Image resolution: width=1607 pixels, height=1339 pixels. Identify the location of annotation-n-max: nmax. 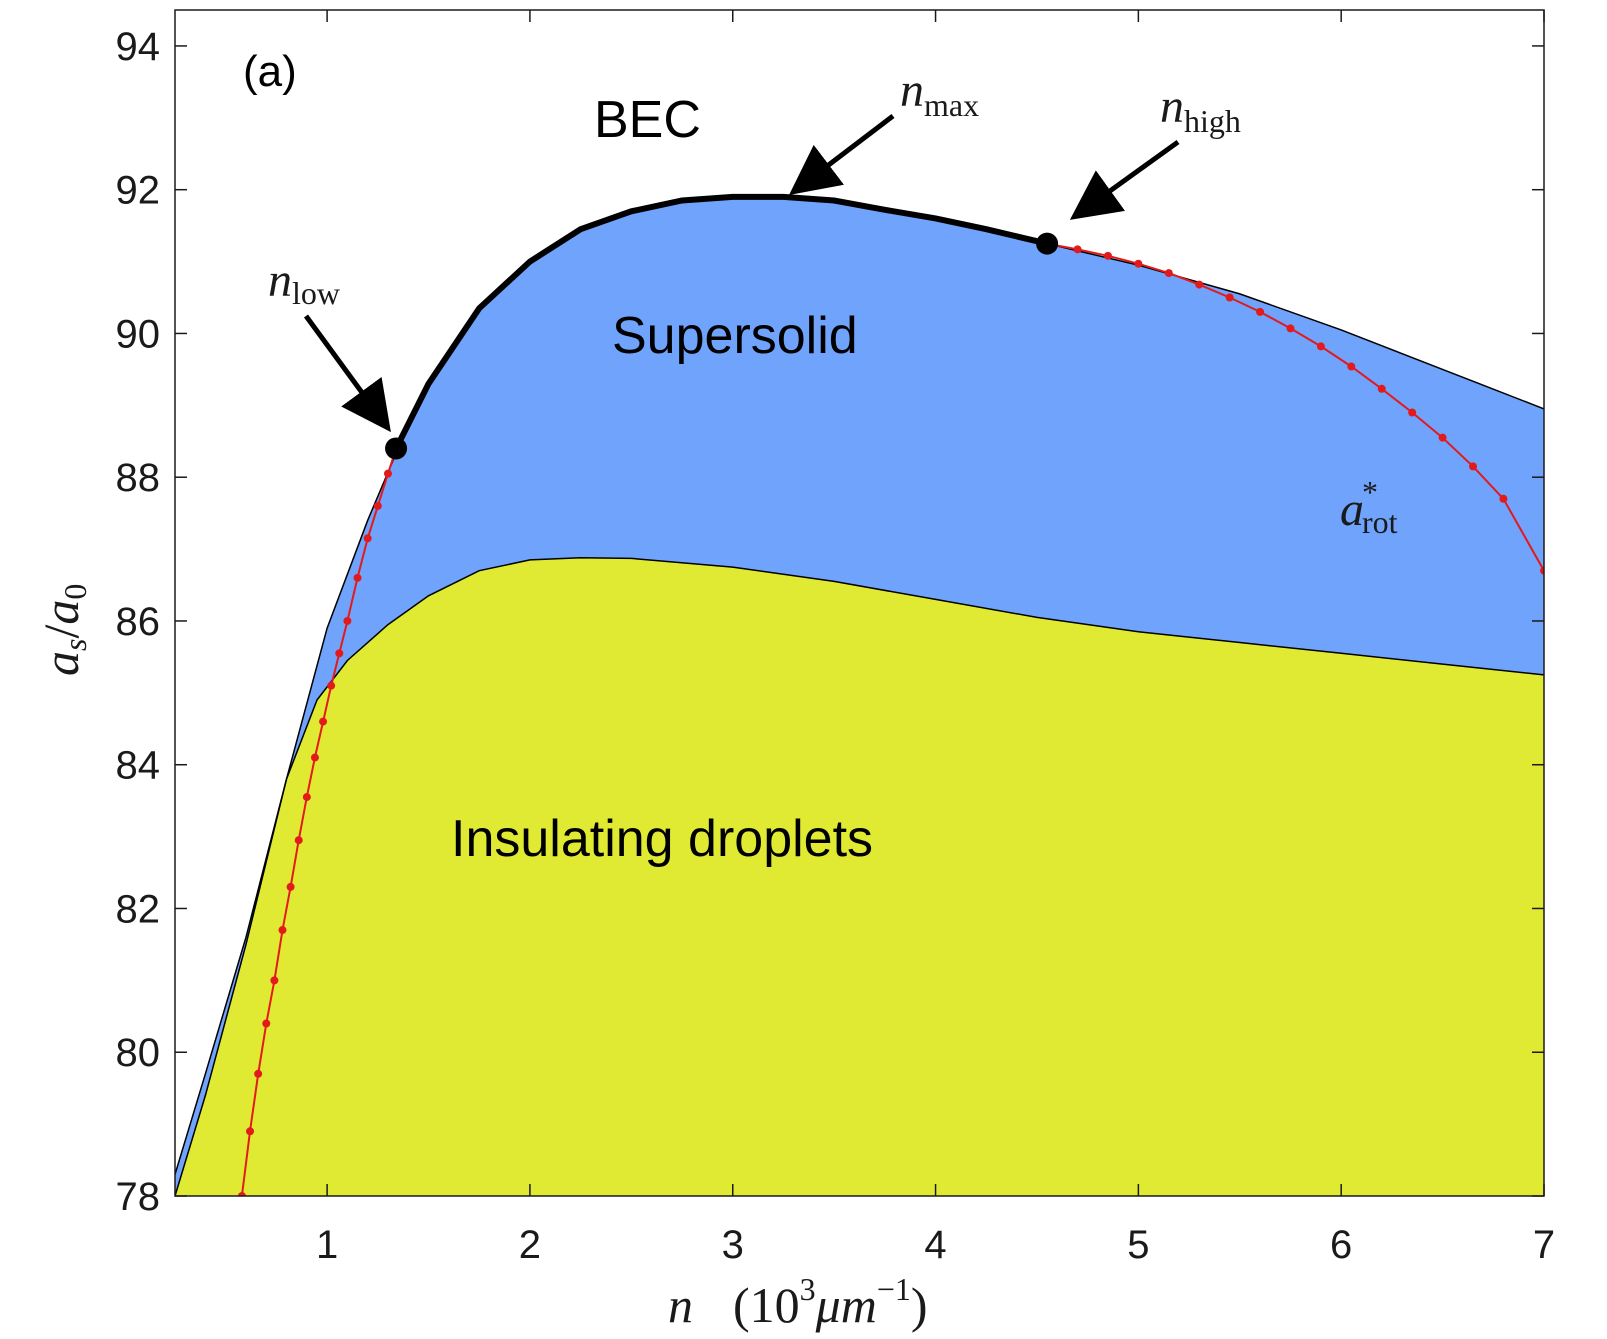
(939, 93).